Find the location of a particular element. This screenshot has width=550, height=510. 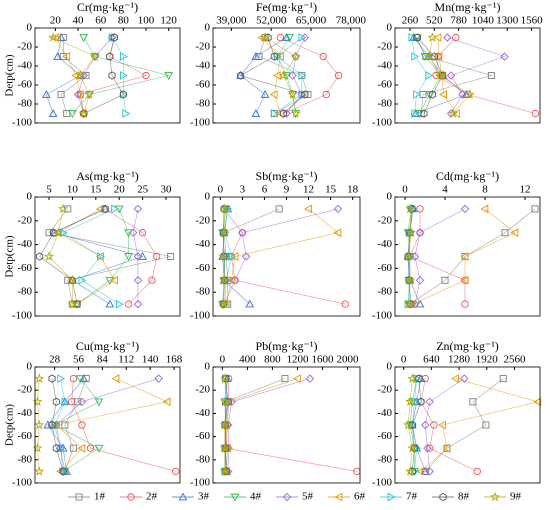

panel-title: Cr(mg·kg⁻¹) is located at coordinates (107, 7).